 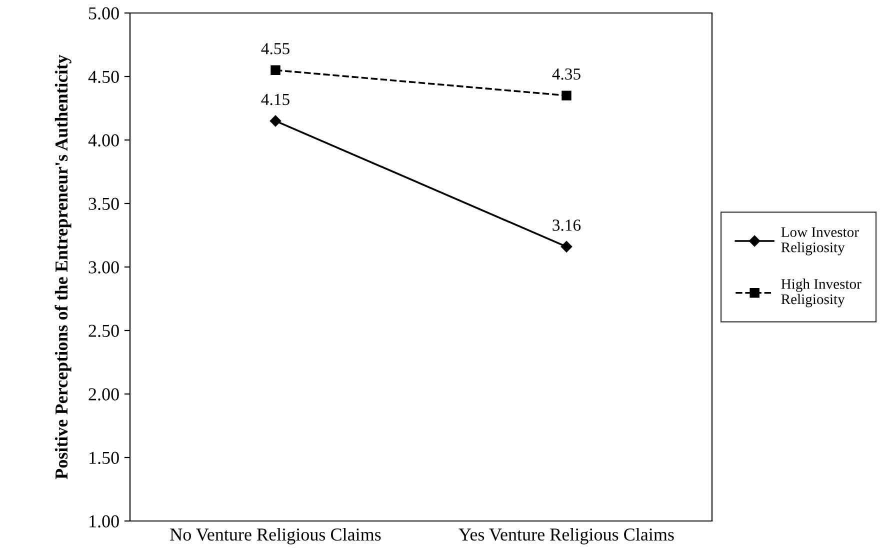 What do you see at coordinates (566, 74) in the screenshot?
I see `data-label: 4.35` at bounding box center [566, 74].